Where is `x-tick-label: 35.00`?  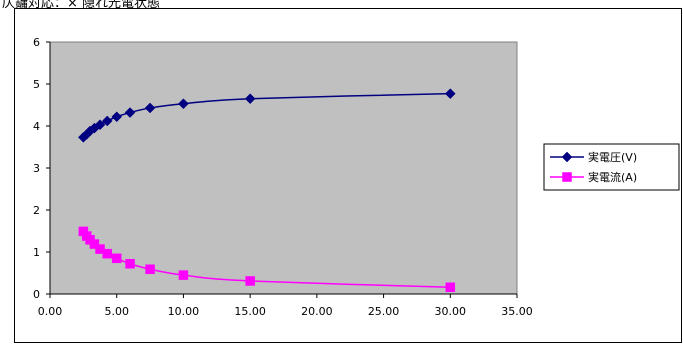
x-tick-label: 35.00 is located at coordinates (517, 311).